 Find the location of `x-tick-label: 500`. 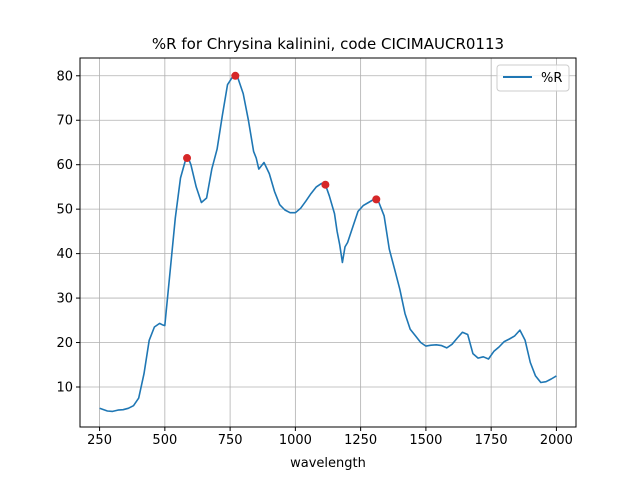

x-tick-label: 500 is located at coordinates (164, 440).